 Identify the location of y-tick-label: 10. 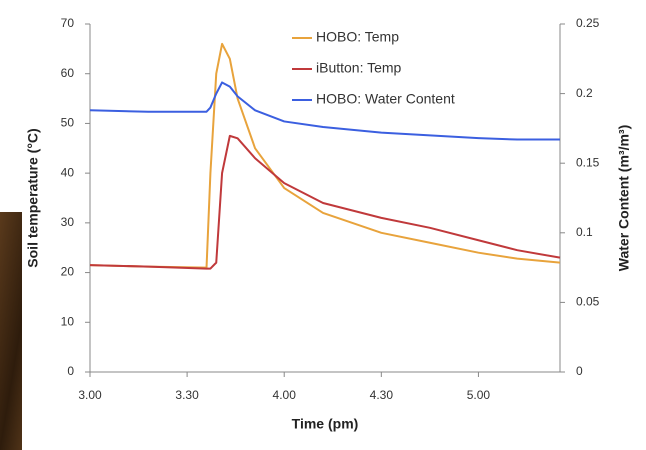
(68, 321).